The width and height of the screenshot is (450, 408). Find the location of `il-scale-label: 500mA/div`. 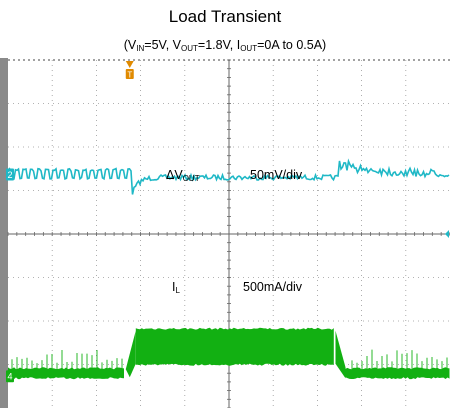

il-scale-label: 500mA/div is located at coordinates (273, 287).